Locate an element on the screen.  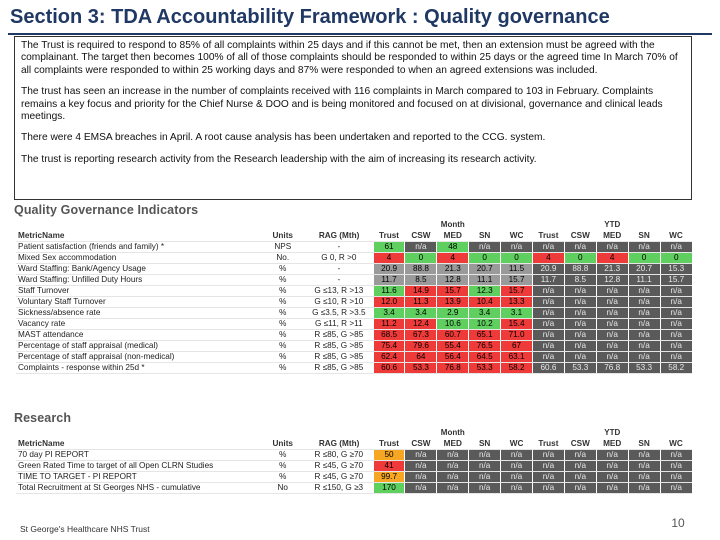
metric-name: 70 day PI REPORT is located at coordinates (138, 455).